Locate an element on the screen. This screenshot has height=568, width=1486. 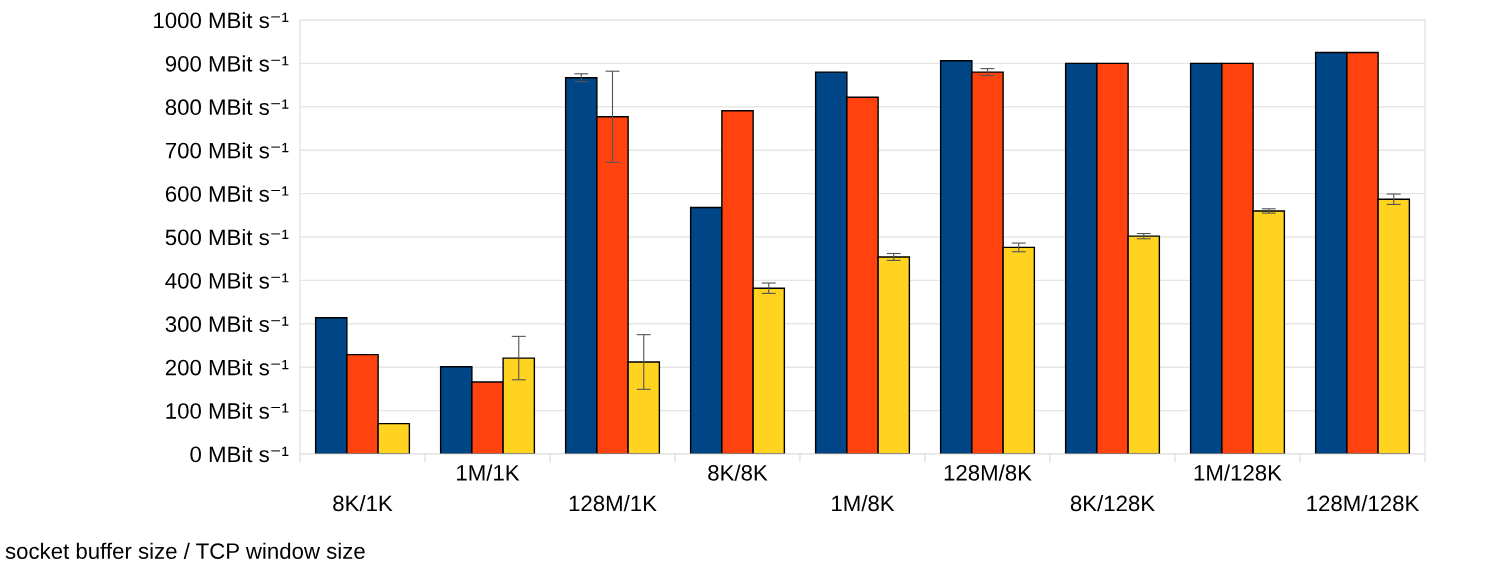
x-tick-label: 1M/128K is located at coordinates (1238, 472).